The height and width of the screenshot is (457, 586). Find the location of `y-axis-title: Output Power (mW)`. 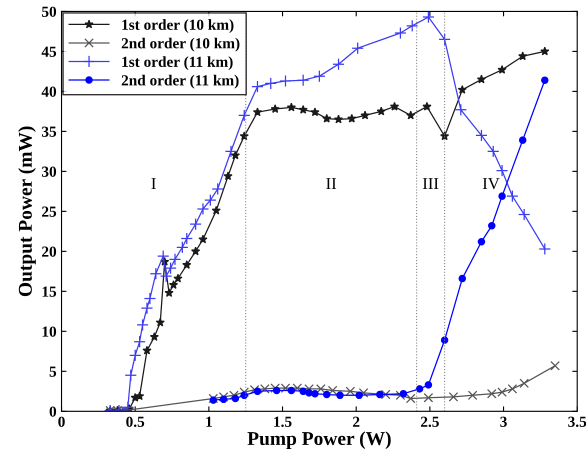

y-axis-title: Output Power (mW) is located at coordinates (27, 211).